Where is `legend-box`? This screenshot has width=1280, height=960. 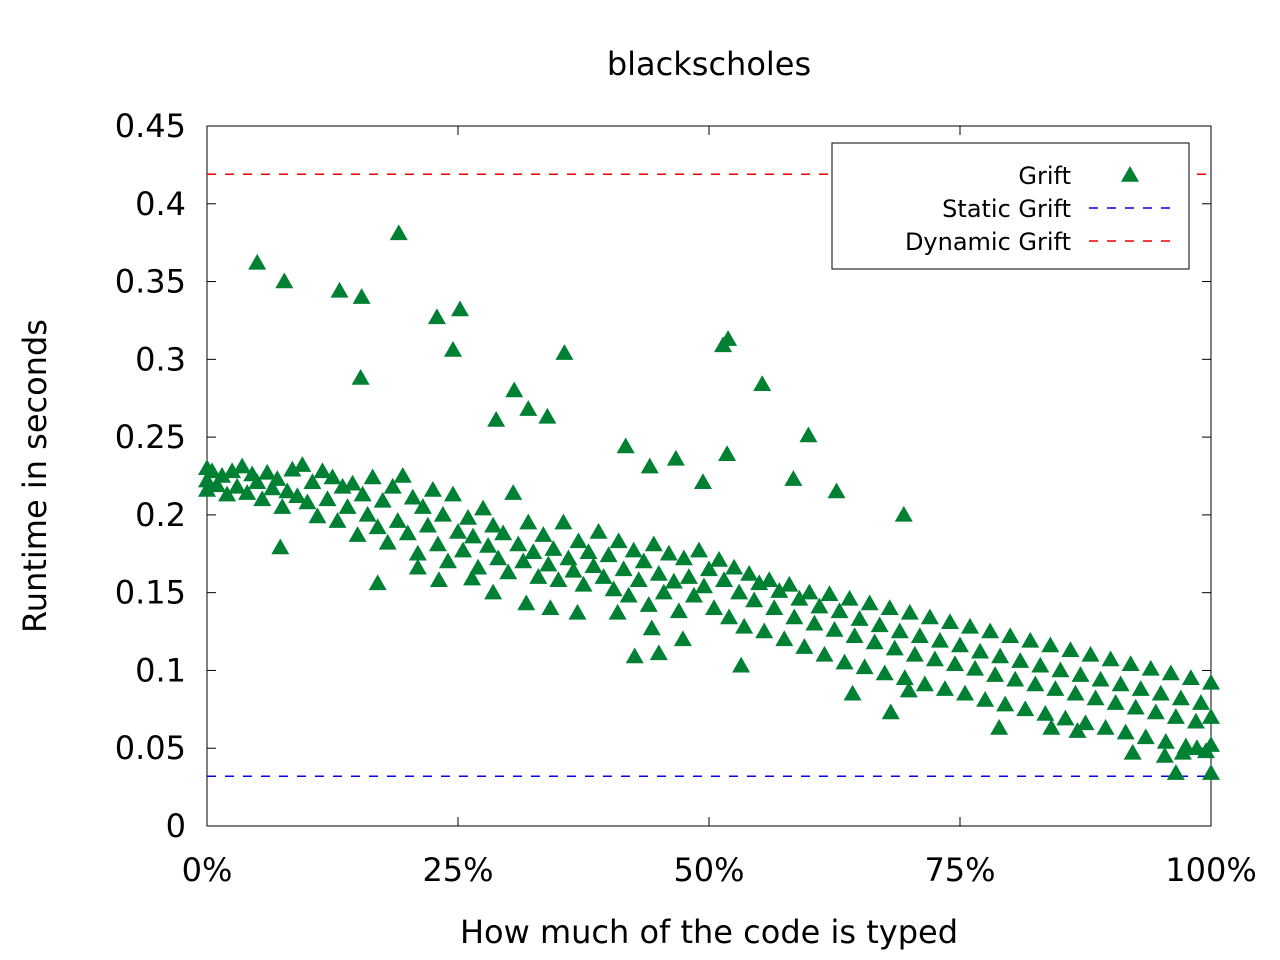 legend-box is located at coordinates (1010, 206).